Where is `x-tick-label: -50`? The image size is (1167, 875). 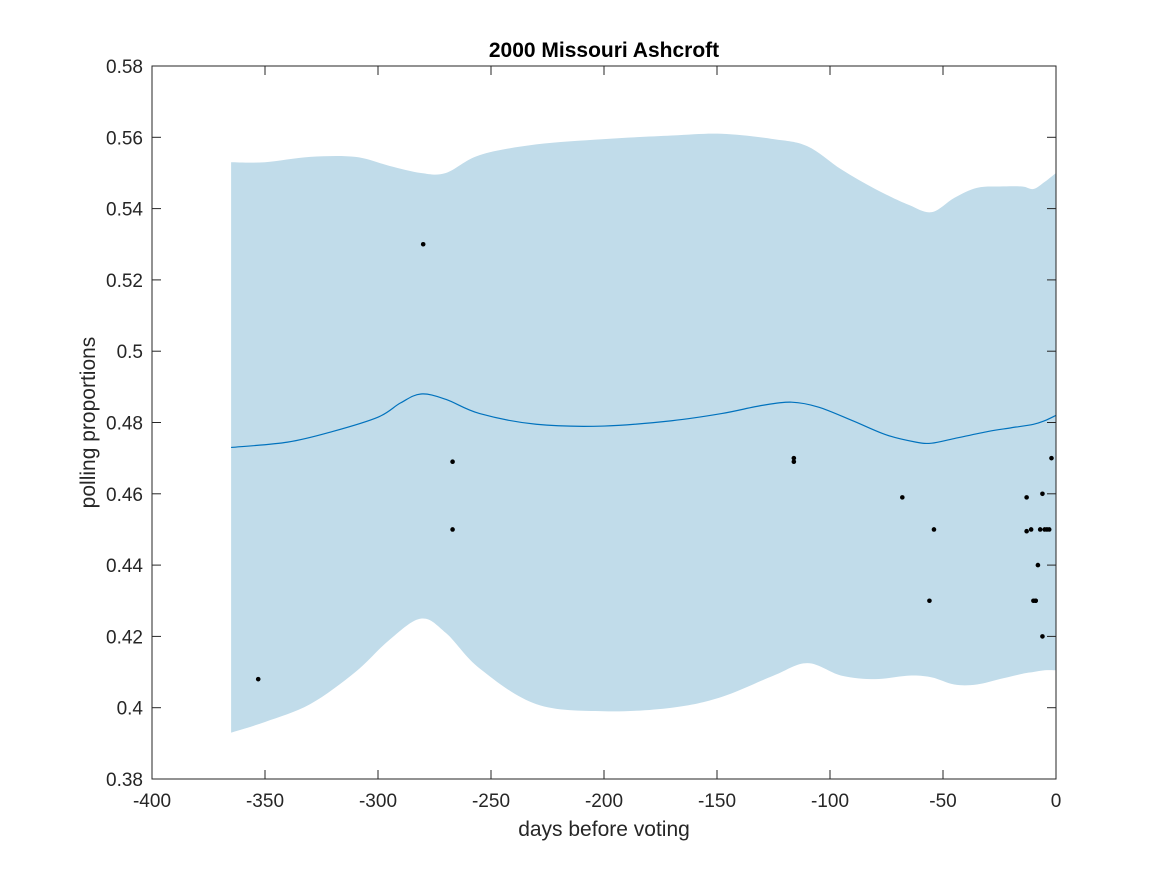
x-tick-label: -50 is located at coordinates (942, 801).